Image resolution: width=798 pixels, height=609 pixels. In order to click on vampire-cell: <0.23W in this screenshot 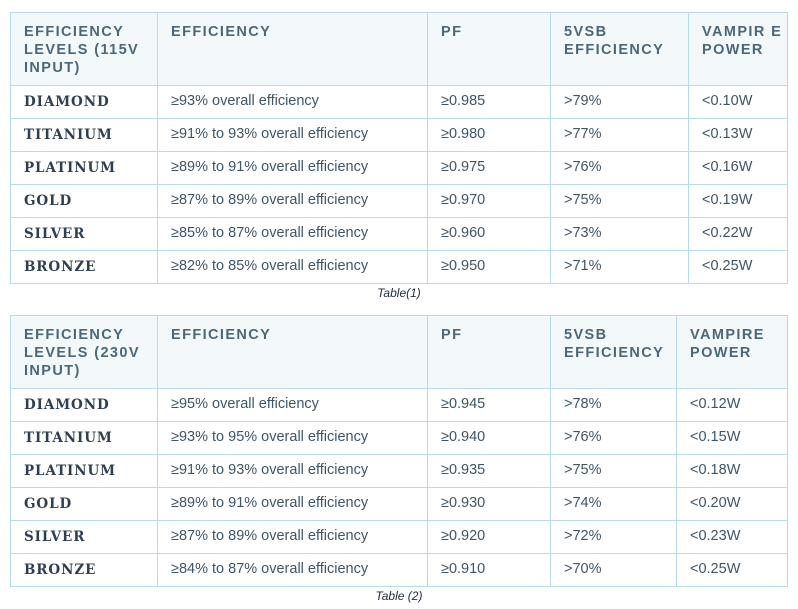, I will do `click(732, 537)`.